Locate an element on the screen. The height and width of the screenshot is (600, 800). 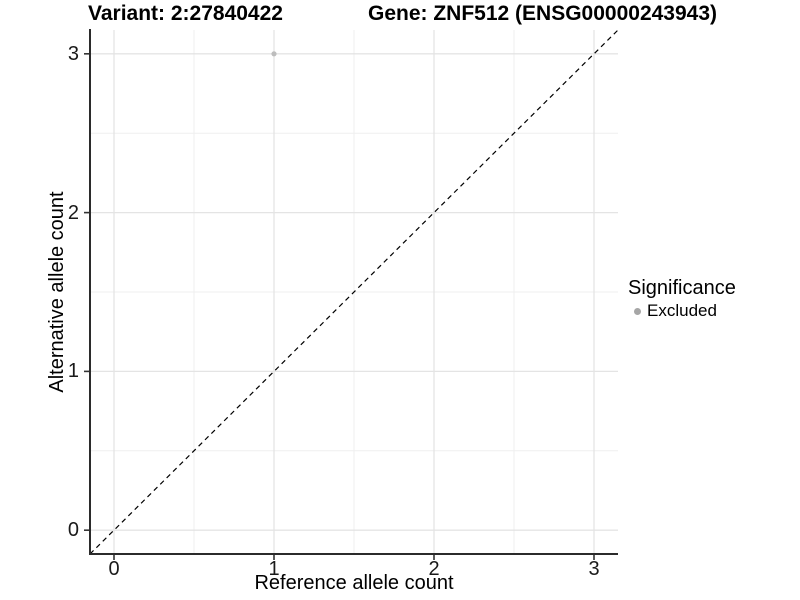
legend-item-label: Excluded is located at coordinates (682, 310).